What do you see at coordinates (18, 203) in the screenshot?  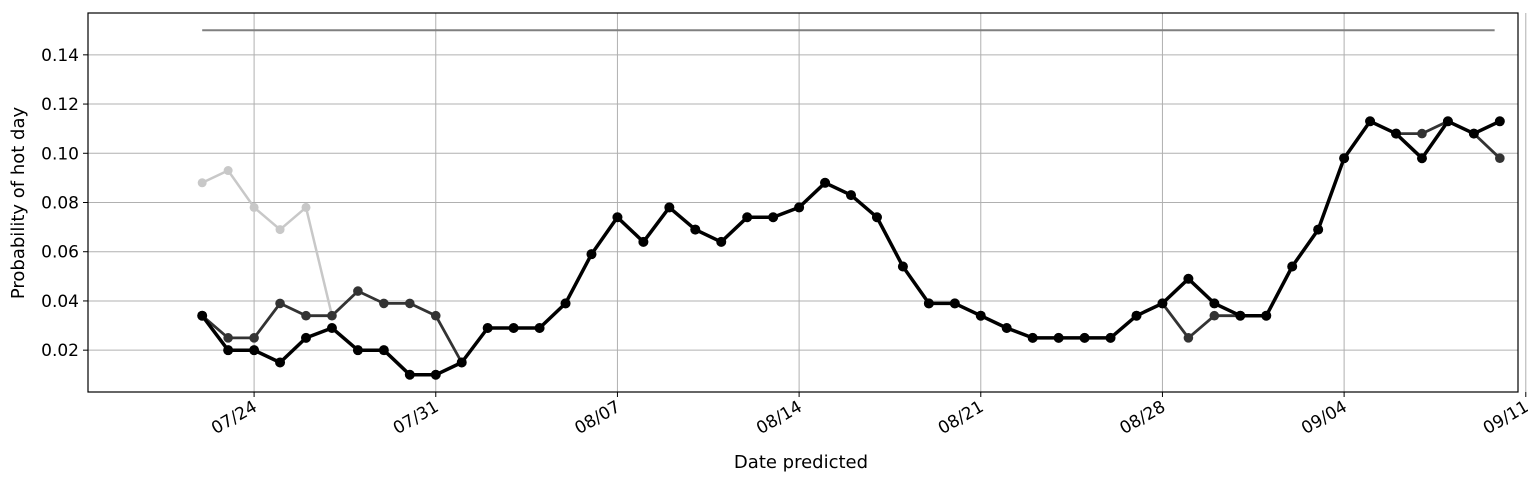 I see `y-axis-label: Probability of hot day` at bounding box center [18, 203].